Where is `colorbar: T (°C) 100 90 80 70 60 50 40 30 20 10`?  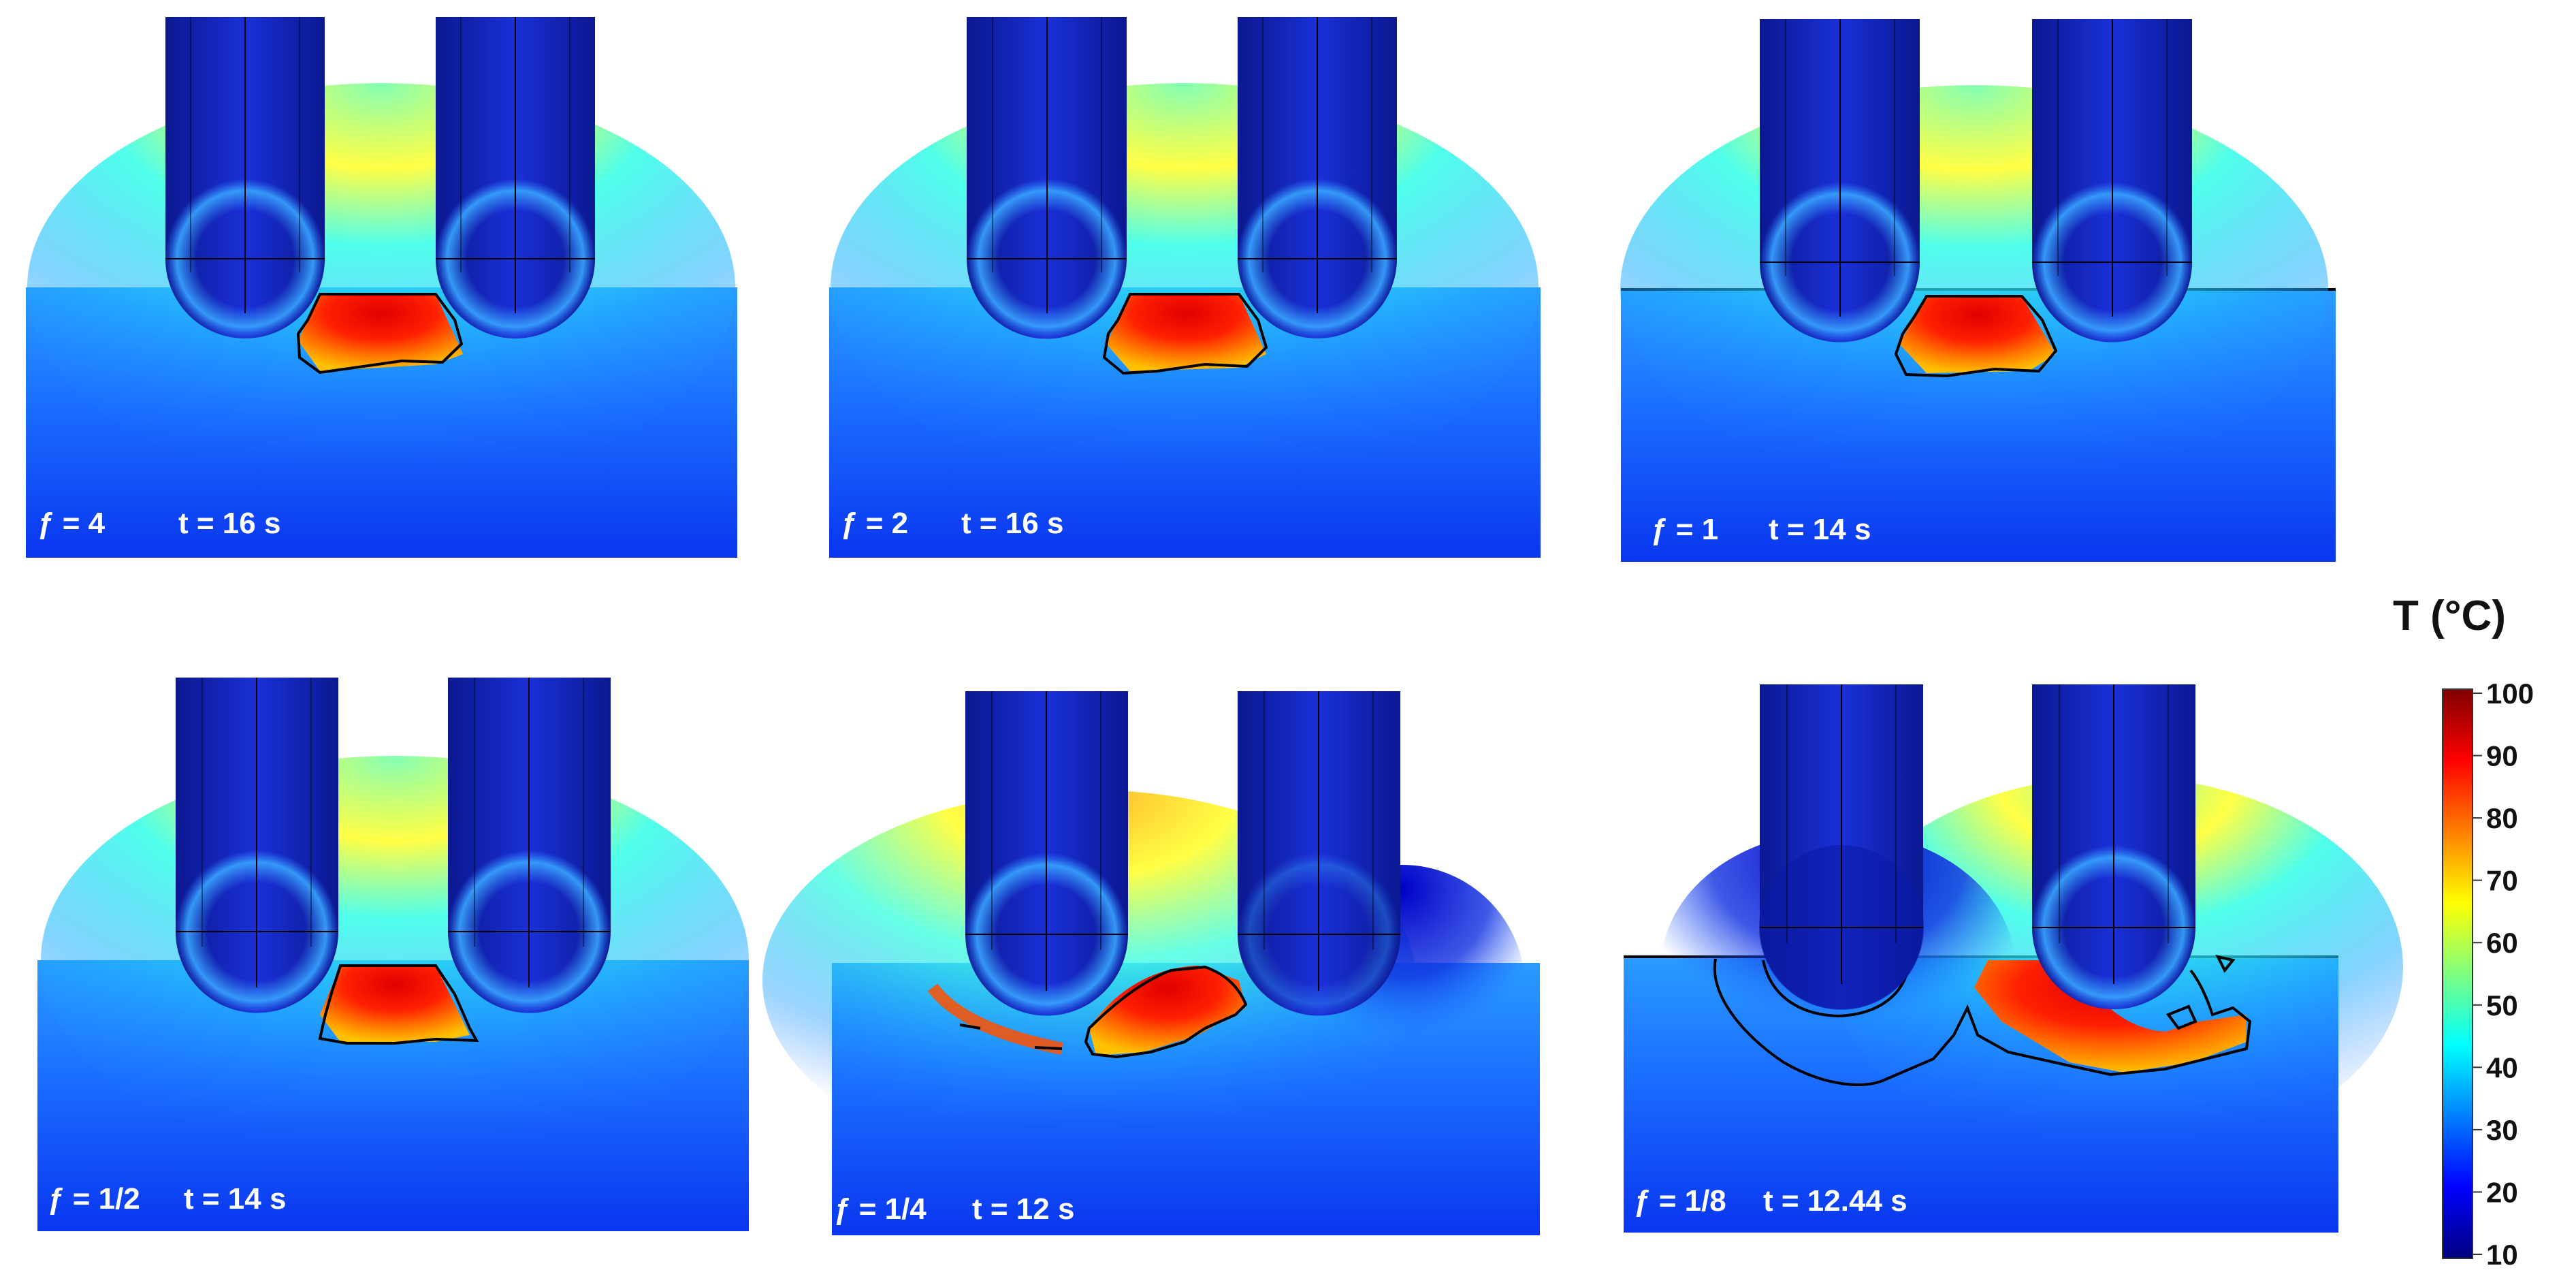
colorbar: T (°C) 100 90 80 70 60 50 40 30 20 10 is located at coordinates (2464, 931).